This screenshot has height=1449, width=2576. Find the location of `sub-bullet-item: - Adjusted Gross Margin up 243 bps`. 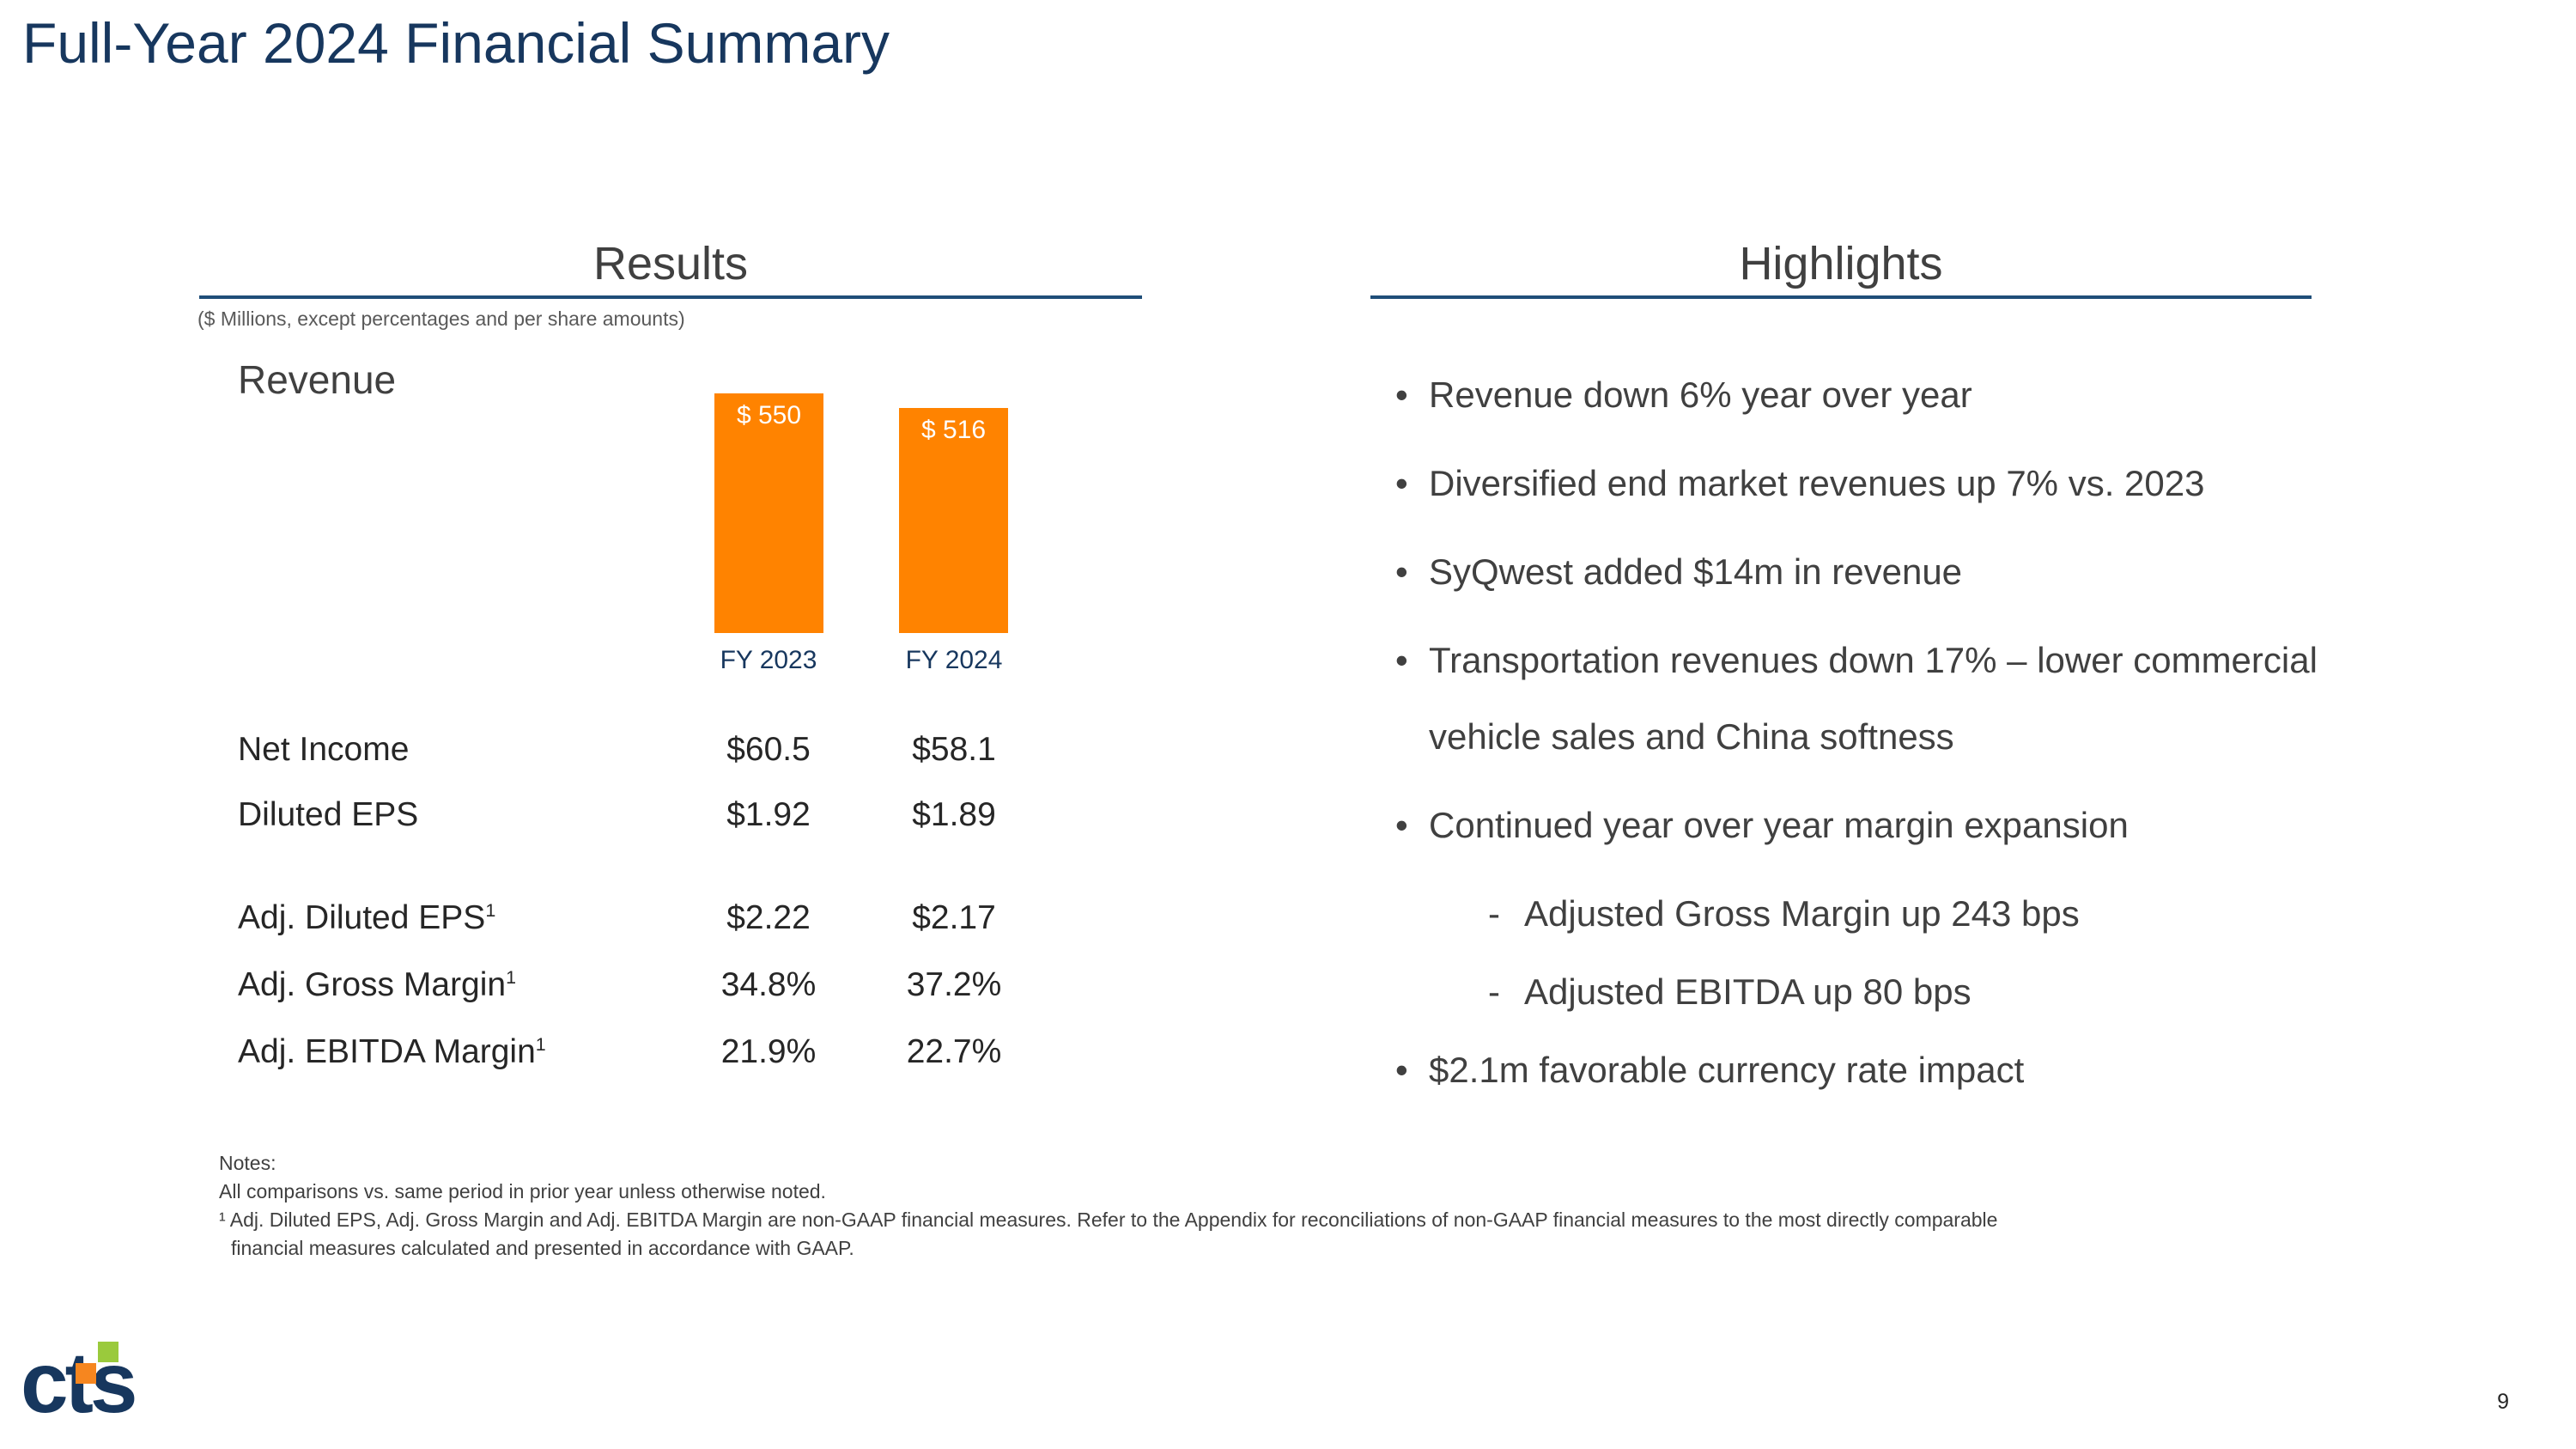

sub-bullet-item: - Adjusted Gross Margin up 243 bps is located at coordinates (1859, 914).